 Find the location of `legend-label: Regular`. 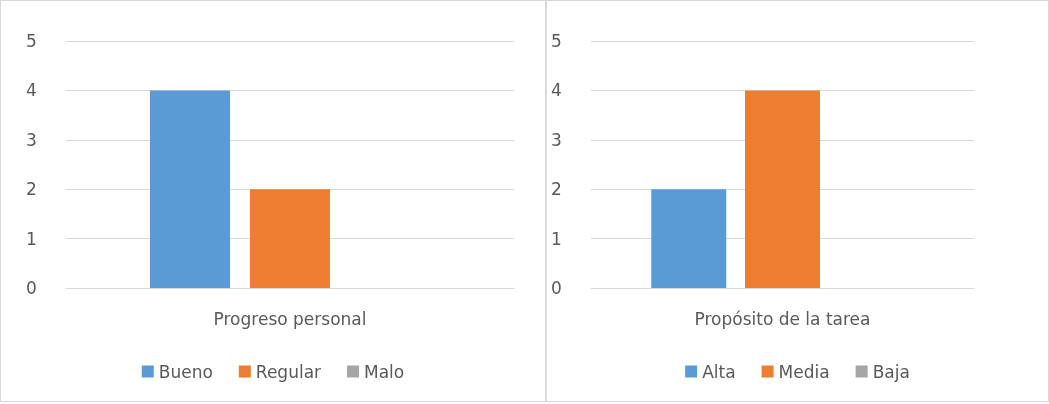

legend-label: Regular is located at coordinates (288, 371).